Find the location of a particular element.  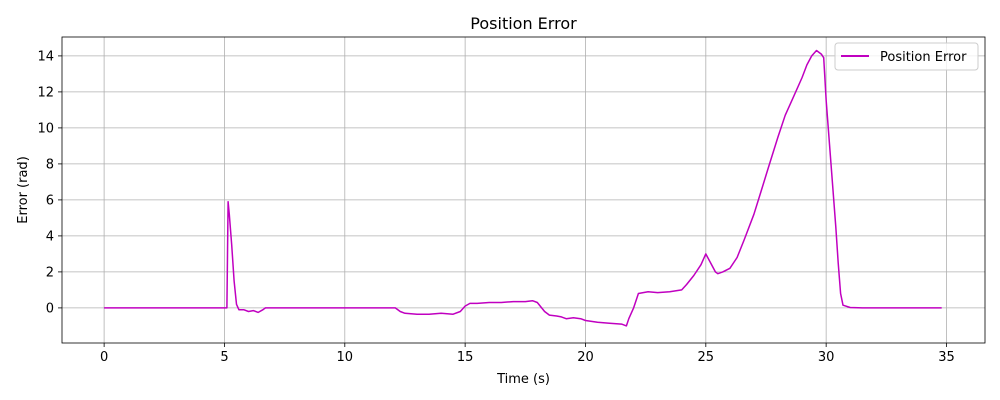

legend-label-position-error: Position Error is located at coordinates (923, 57).